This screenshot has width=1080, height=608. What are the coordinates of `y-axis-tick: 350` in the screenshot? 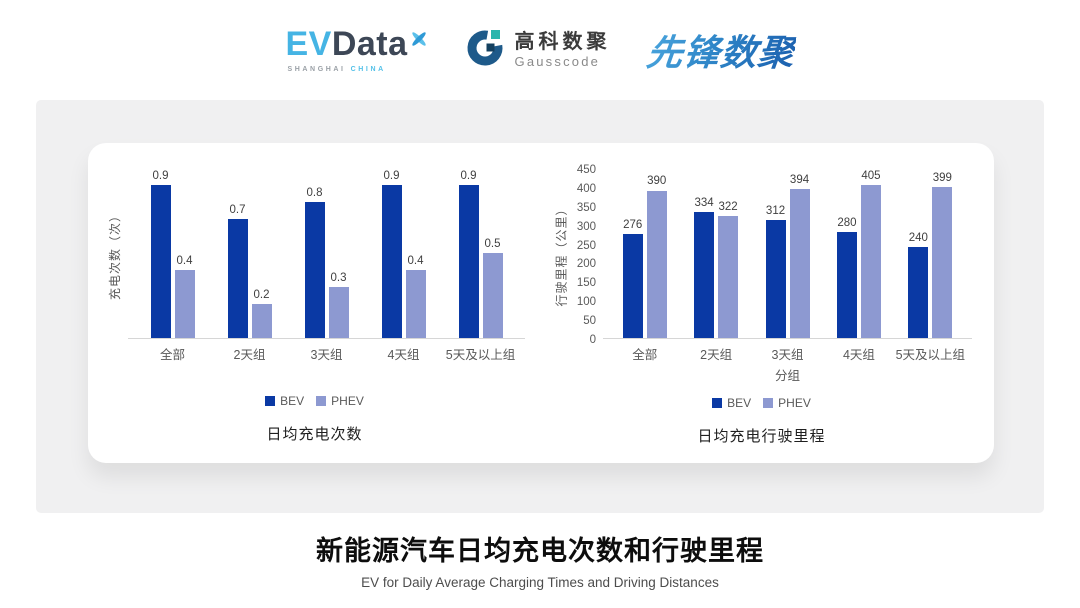 It's located at (586, 207).